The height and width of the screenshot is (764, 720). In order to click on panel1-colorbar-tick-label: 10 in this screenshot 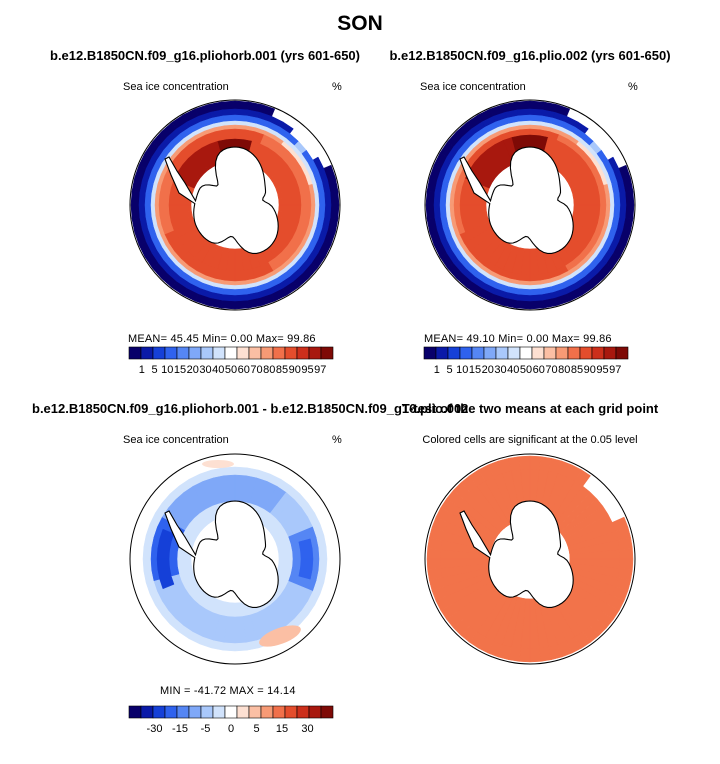, I will do `click(167, 370)`.